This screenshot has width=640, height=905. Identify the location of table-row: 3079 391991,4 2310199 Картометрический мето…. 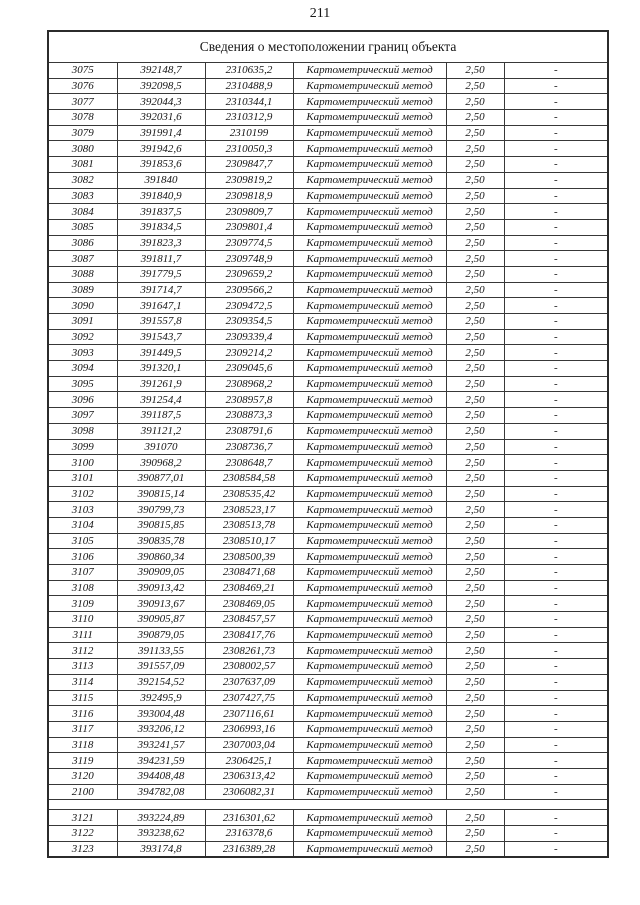
(328, 133).